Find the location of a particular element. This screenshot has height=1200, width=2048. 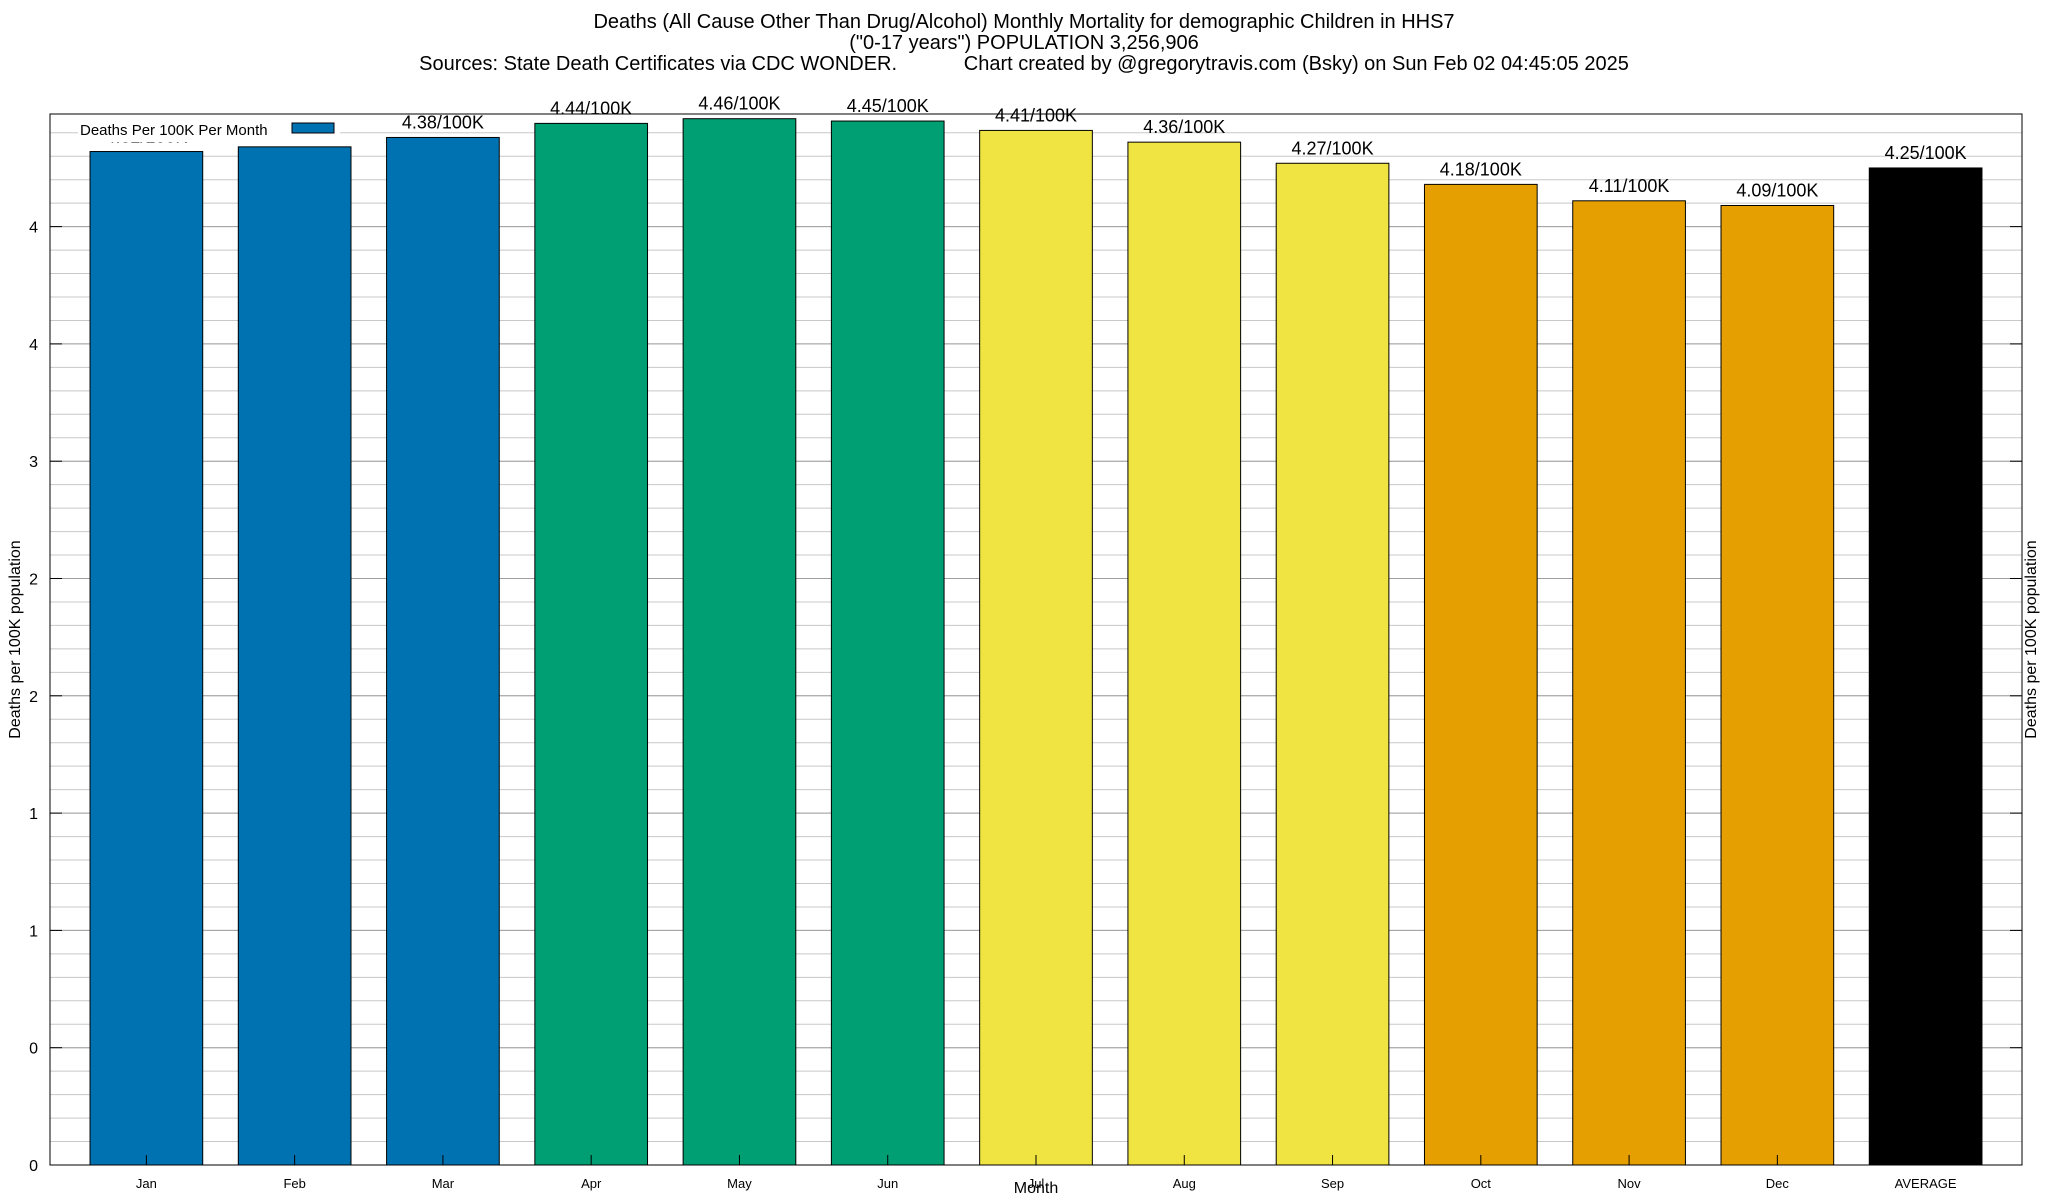

x-tick-label: Mar is located at coordinates (443, 1183).